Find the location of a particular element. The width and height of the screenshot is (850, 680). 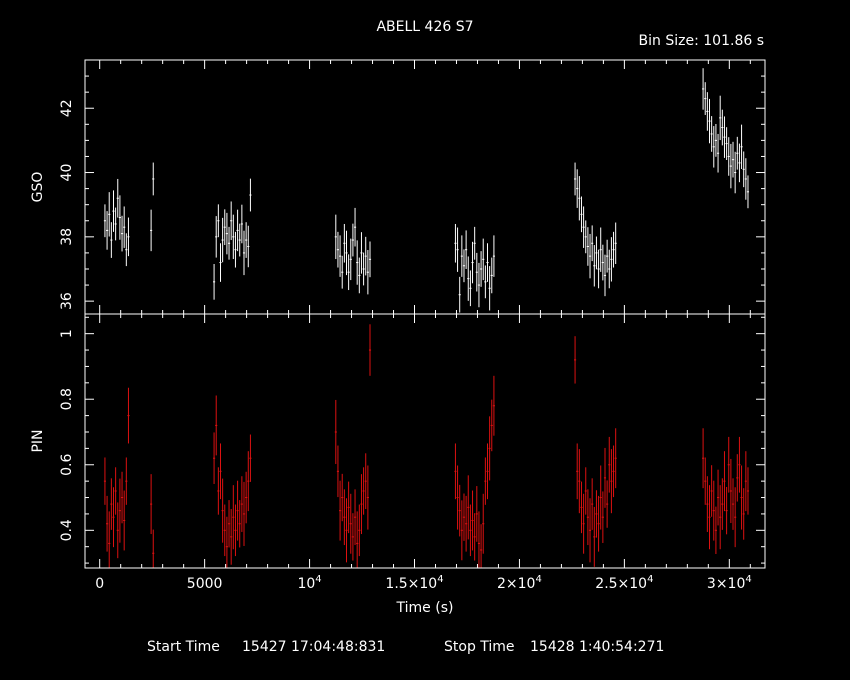

start-time-label: Start Time is located at coordinates (183, 647).